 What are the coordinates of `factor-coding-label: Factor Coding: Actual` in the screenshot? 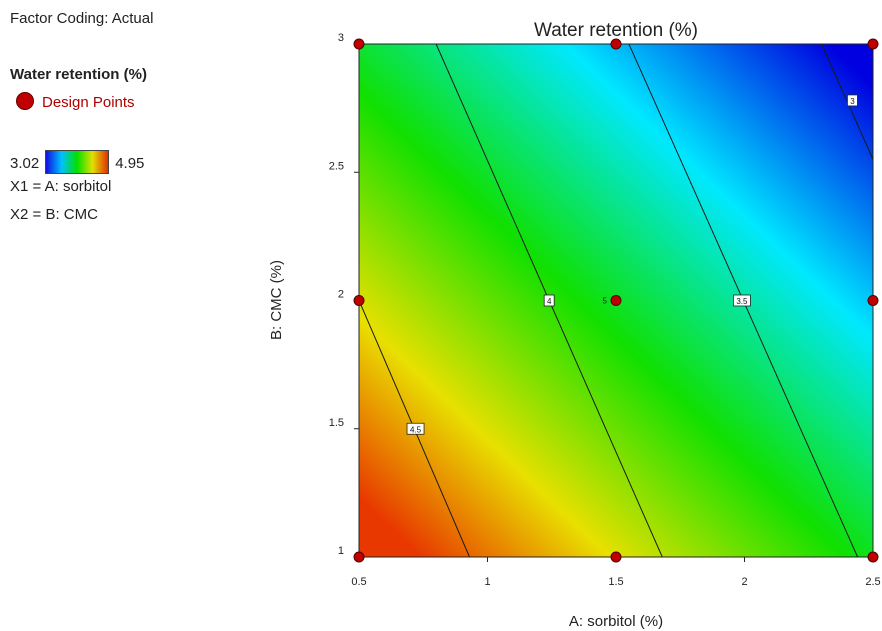 It's located at (82, 18).